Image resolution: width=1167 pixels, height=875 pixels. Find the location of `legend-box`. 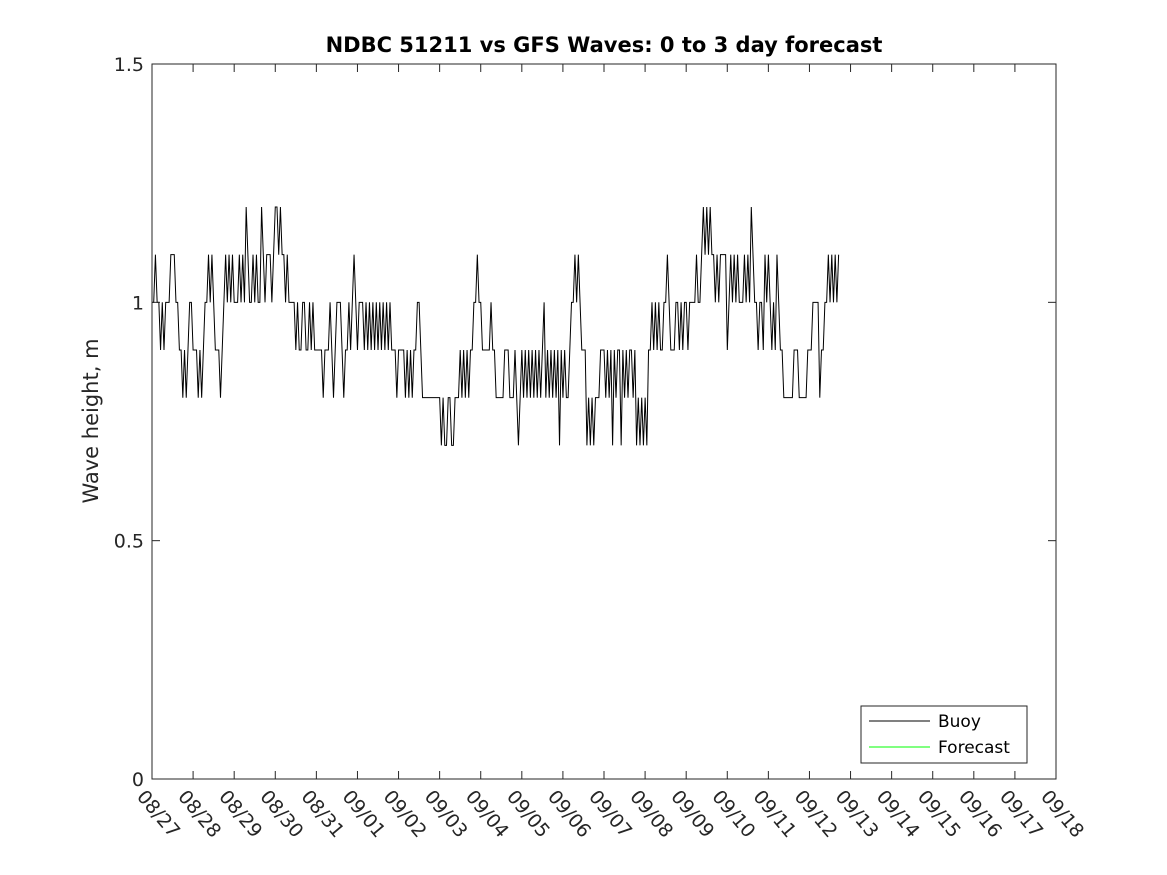

legend-box is located at coordinates (944, 734).